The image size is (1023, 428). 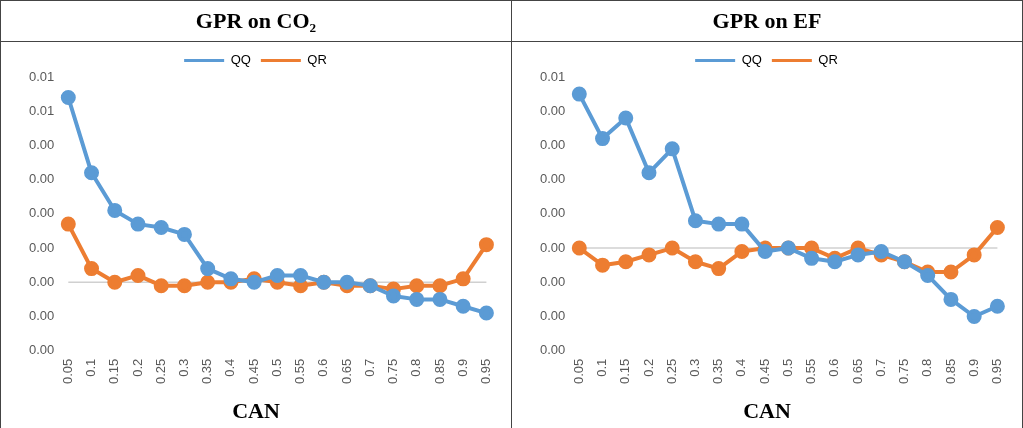 What do you see at coordinates (767, 21) in the screenshot?
I see `chart-title: GPR on EF` at bounding box center [767, 21].